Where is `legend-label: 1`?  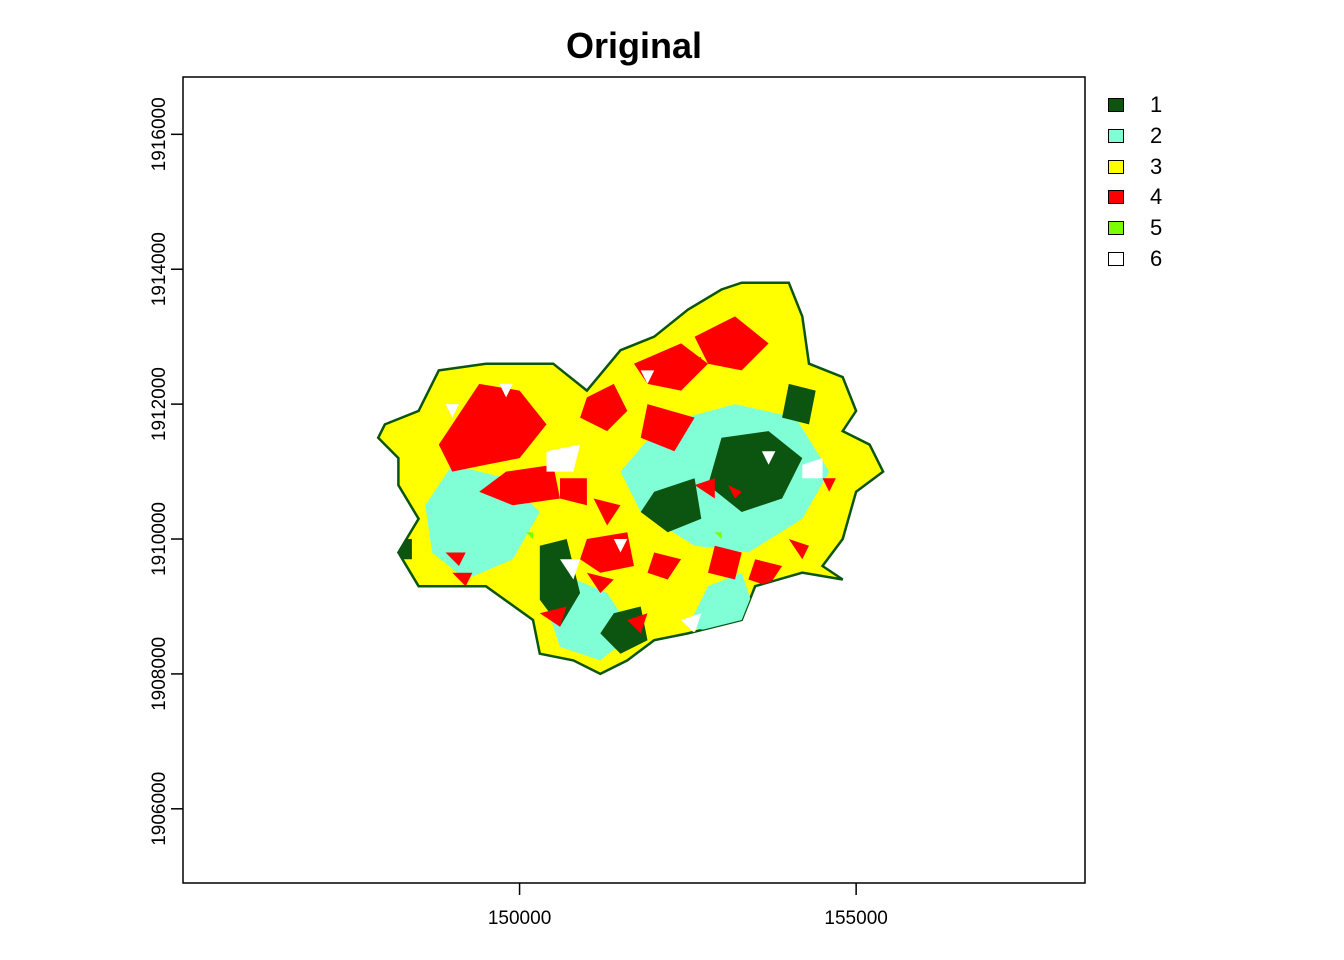
legend-label: 1 is located at coordinates (1156, 104).